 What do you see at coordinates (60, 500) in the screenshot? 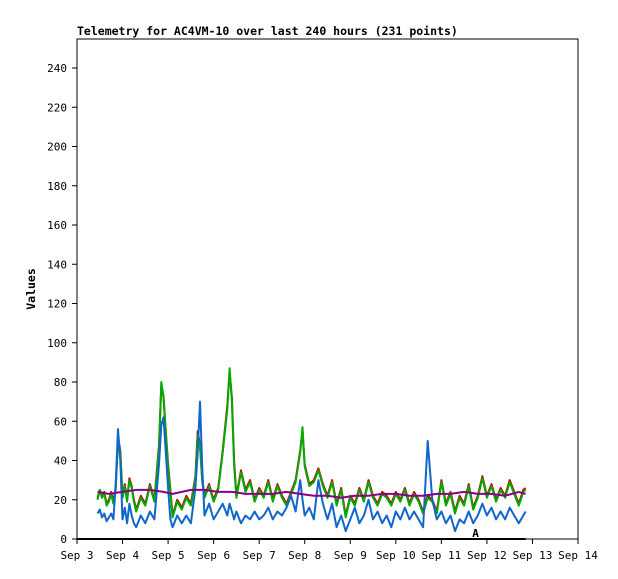
I see `y-tick-label: 20` at bounding box center [60, 500].